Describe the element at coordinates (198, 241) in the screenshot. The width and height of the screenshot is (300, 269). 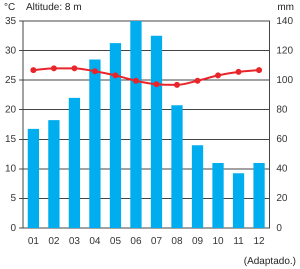
I see `x-tick-label: 09` at that location.